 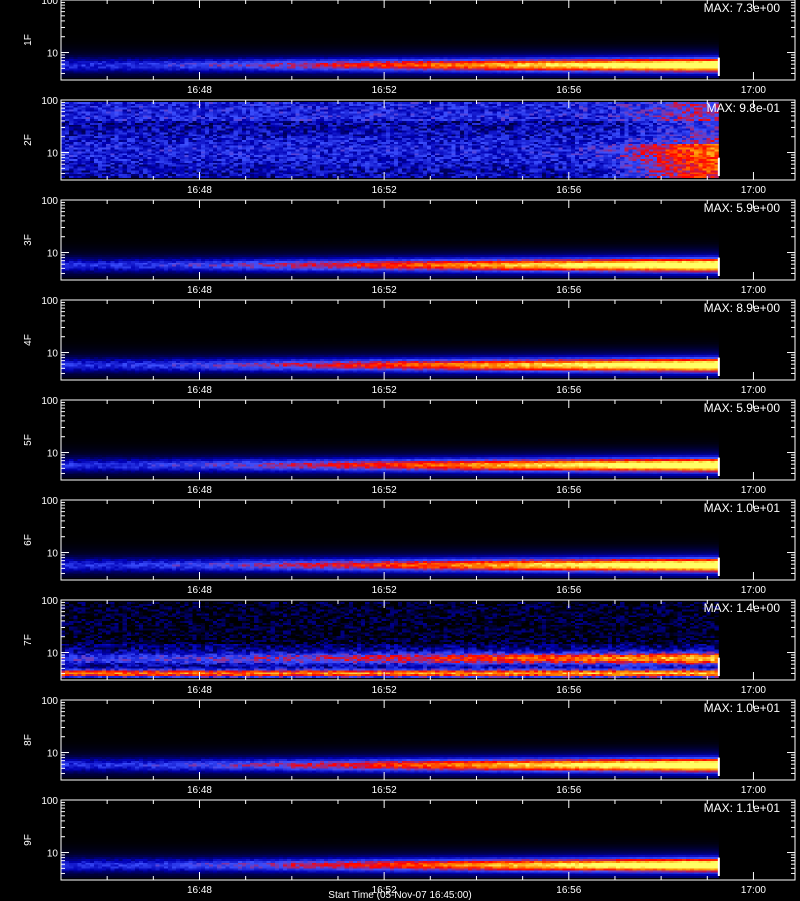 What do you see at coordinates (390, 540) in the screenshot?
I see `heatmap-6f` at bounding box center [390, 540].